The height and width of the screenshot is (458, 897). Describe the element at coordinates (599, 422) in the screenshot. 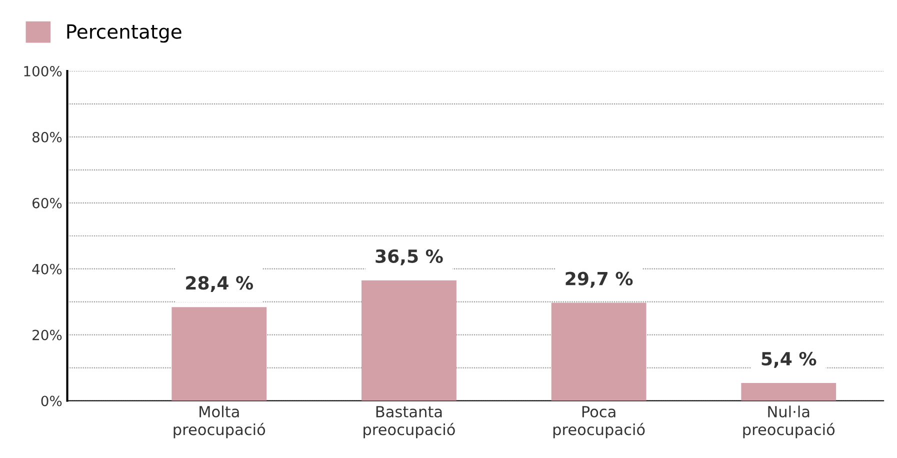

I see `x-tick-label: Poca preocupació` at that location.